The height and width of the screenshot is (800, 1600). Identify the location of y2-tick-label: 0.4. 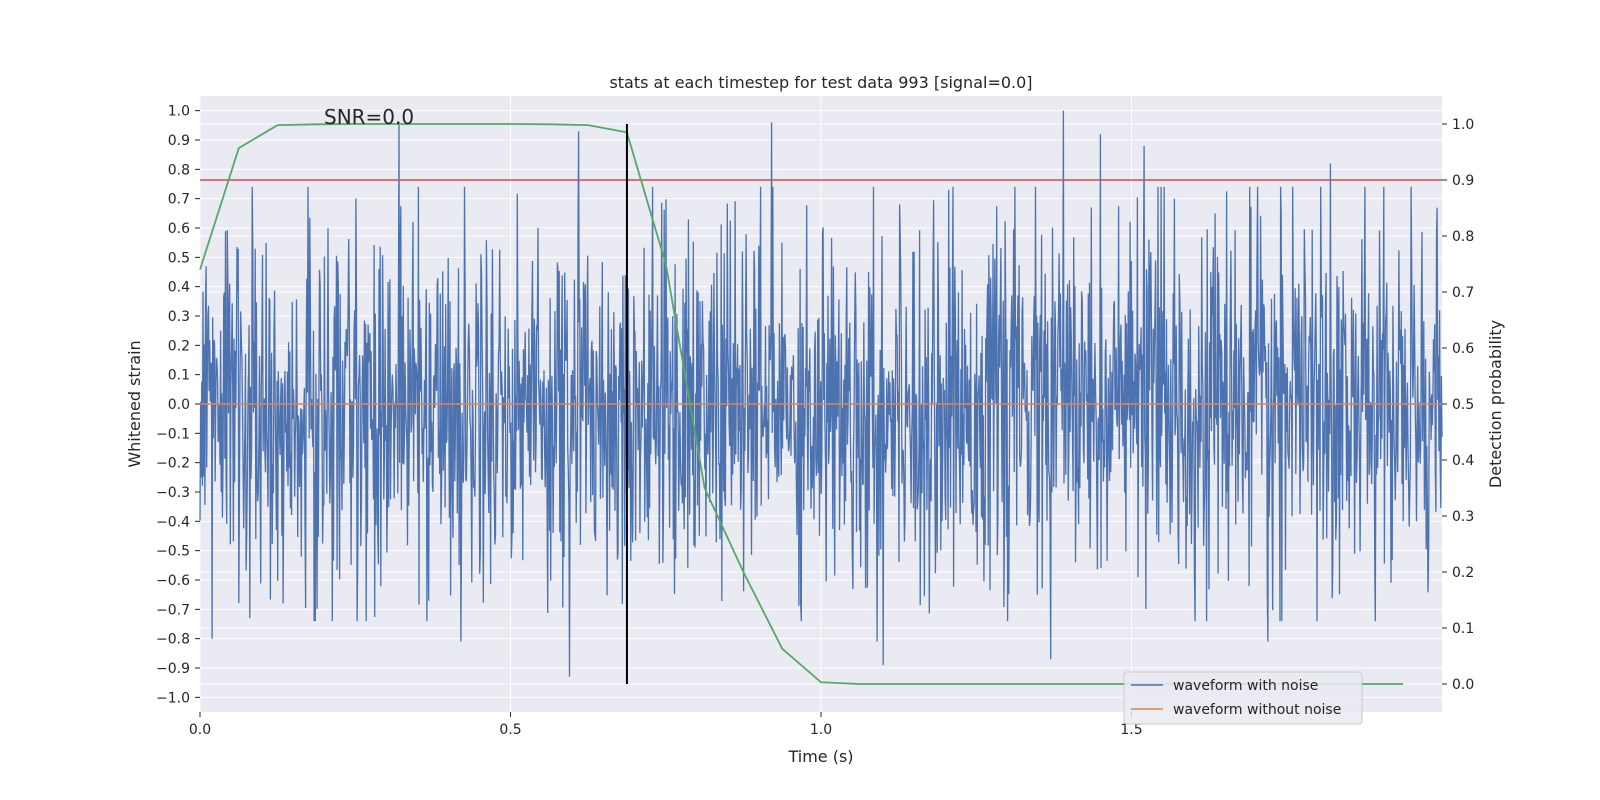
(1463, 461).